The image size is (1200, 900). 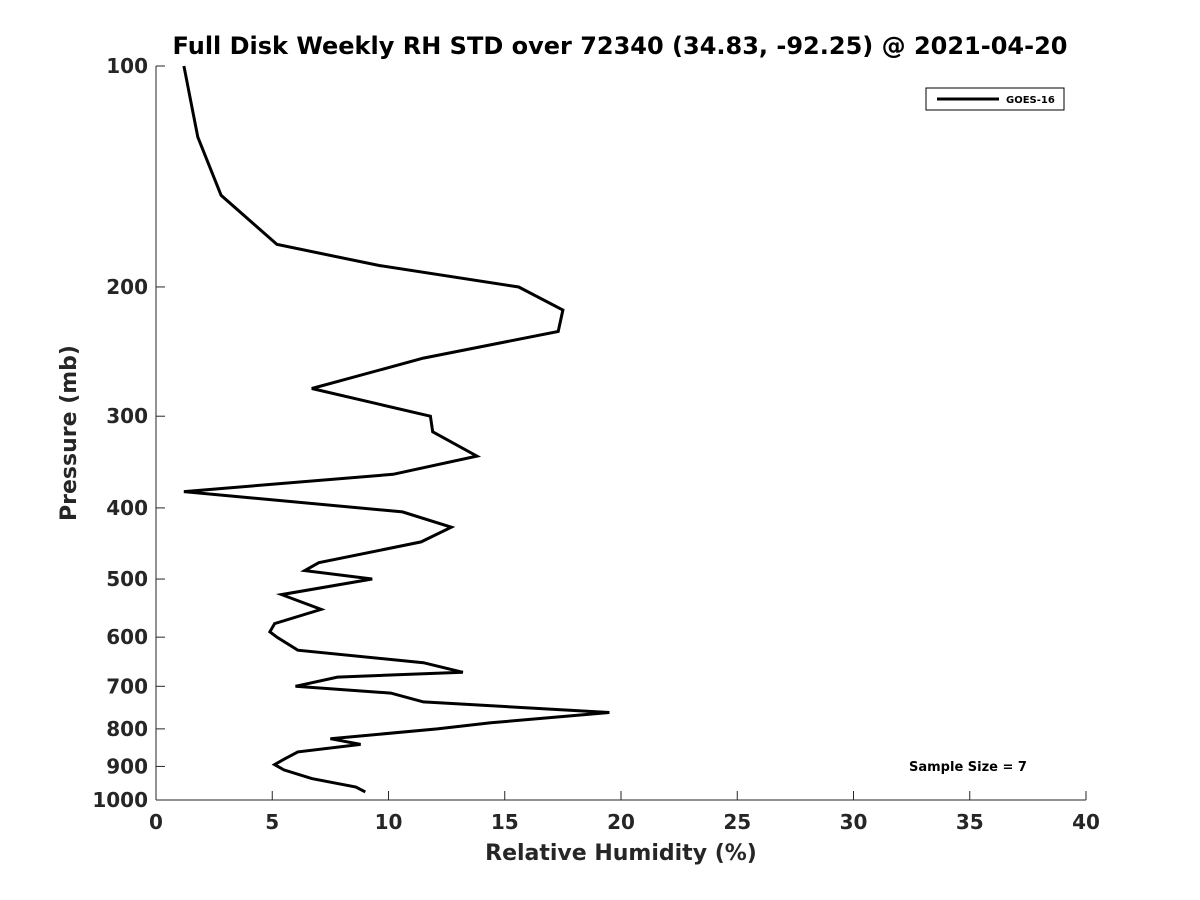 I want to click on x-tick-label: 0, so click(x=156, y=822).